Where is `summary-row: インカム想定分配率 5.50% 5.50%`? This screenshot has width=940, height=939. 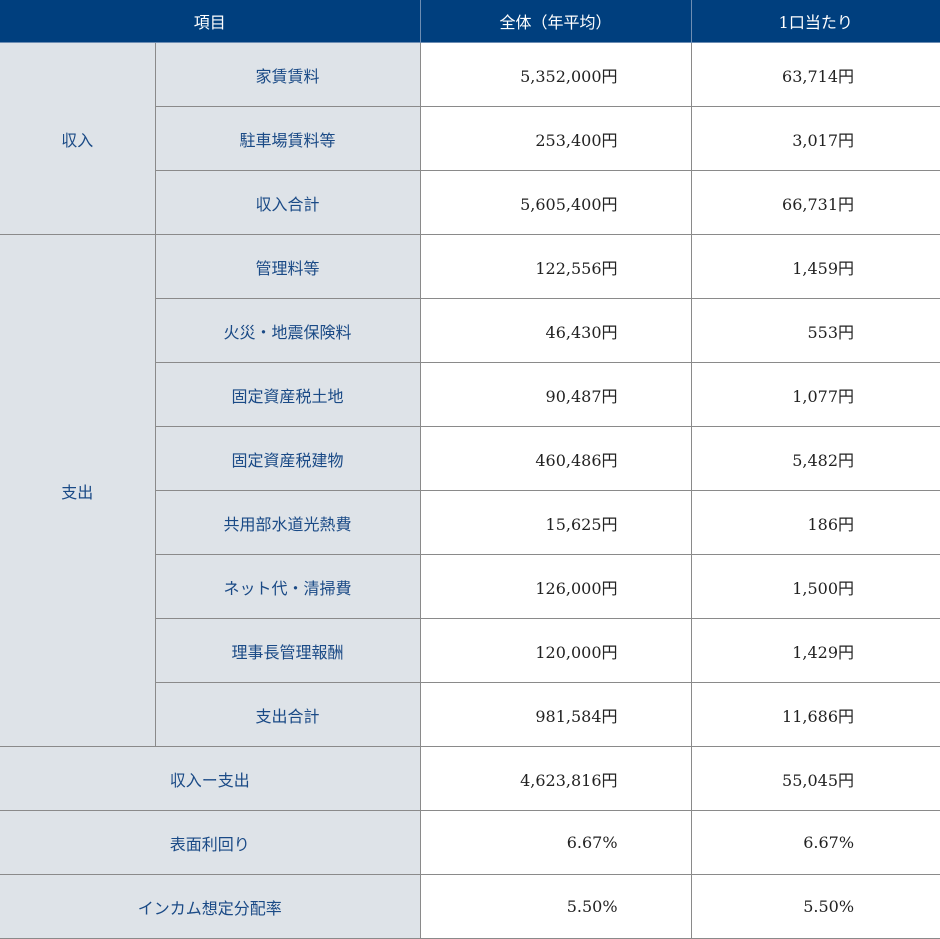 summary-row: インカム想定分配率 5.50% 5.50% is located at coordinates (470, 906).